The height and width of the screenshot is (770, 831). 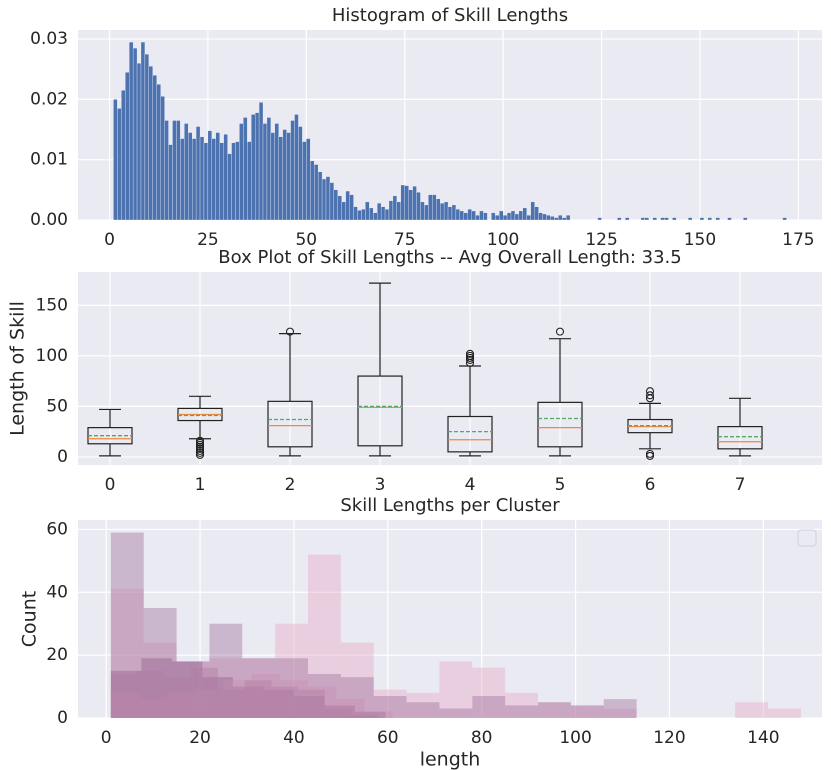 I want to click on box, so click(x=380, y=411).